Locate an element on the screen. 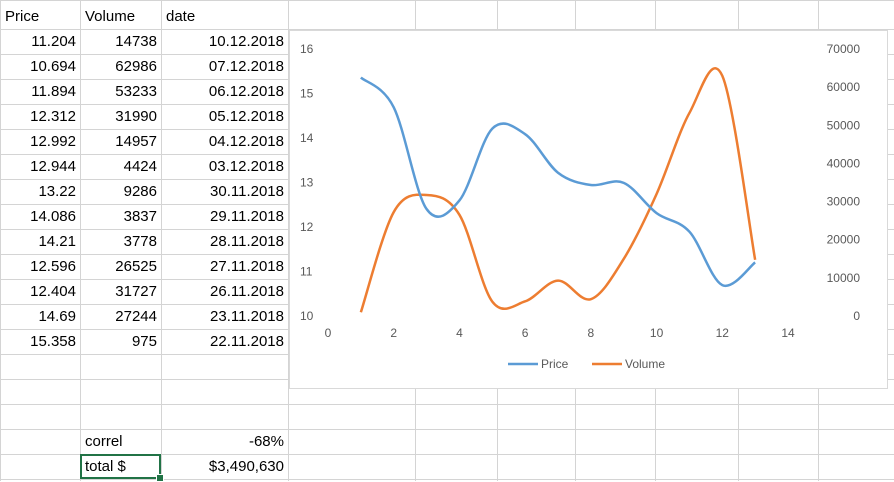 The height and width of the screenshot is (482, 894). date-cell: 30.11.2018 is located at coordinates (247, 191).